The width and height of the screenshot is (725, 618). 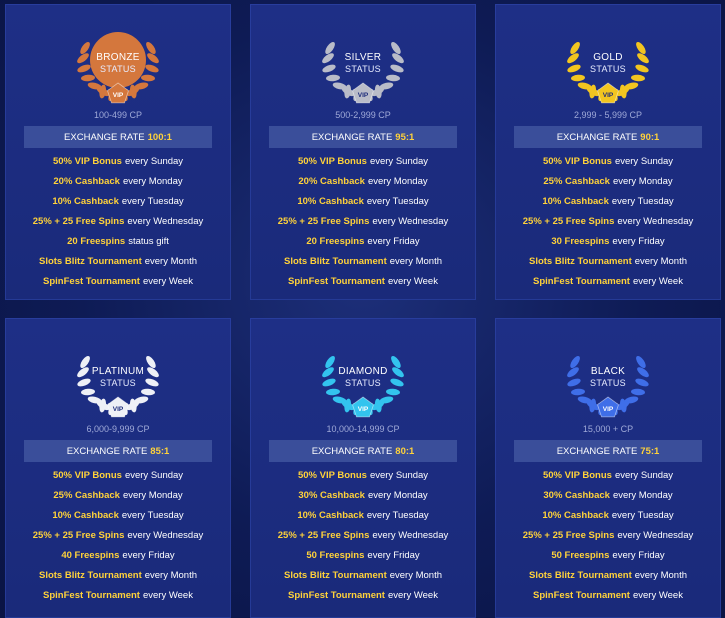 I want to click on tier-name: BRONZE, so click(x=118, y=57).